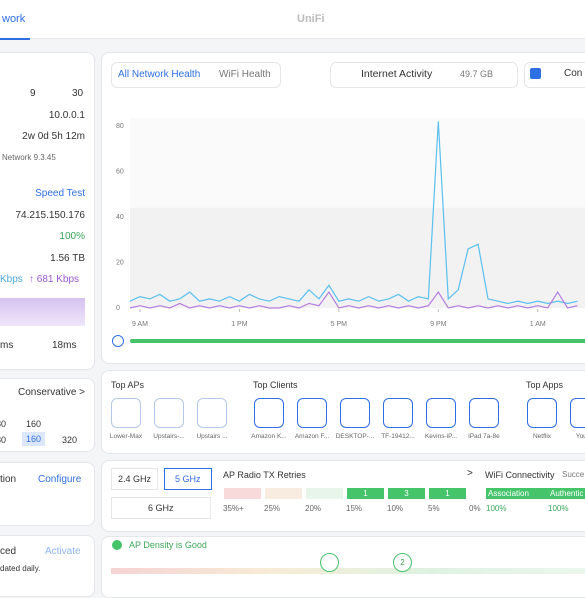 The width and height of the screenshot is (585, 598). Describe the element at coordinates (395, 508) in the screenshot. I see `retry-axis-label: 10%` at that location.